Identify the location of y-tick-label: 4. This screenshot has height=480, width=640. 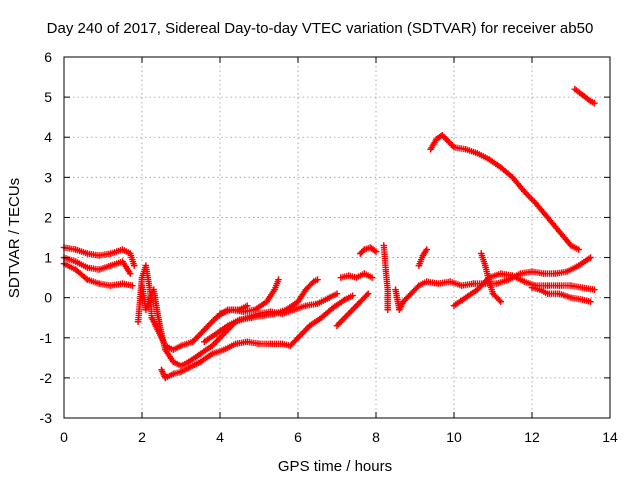
(48, 137).